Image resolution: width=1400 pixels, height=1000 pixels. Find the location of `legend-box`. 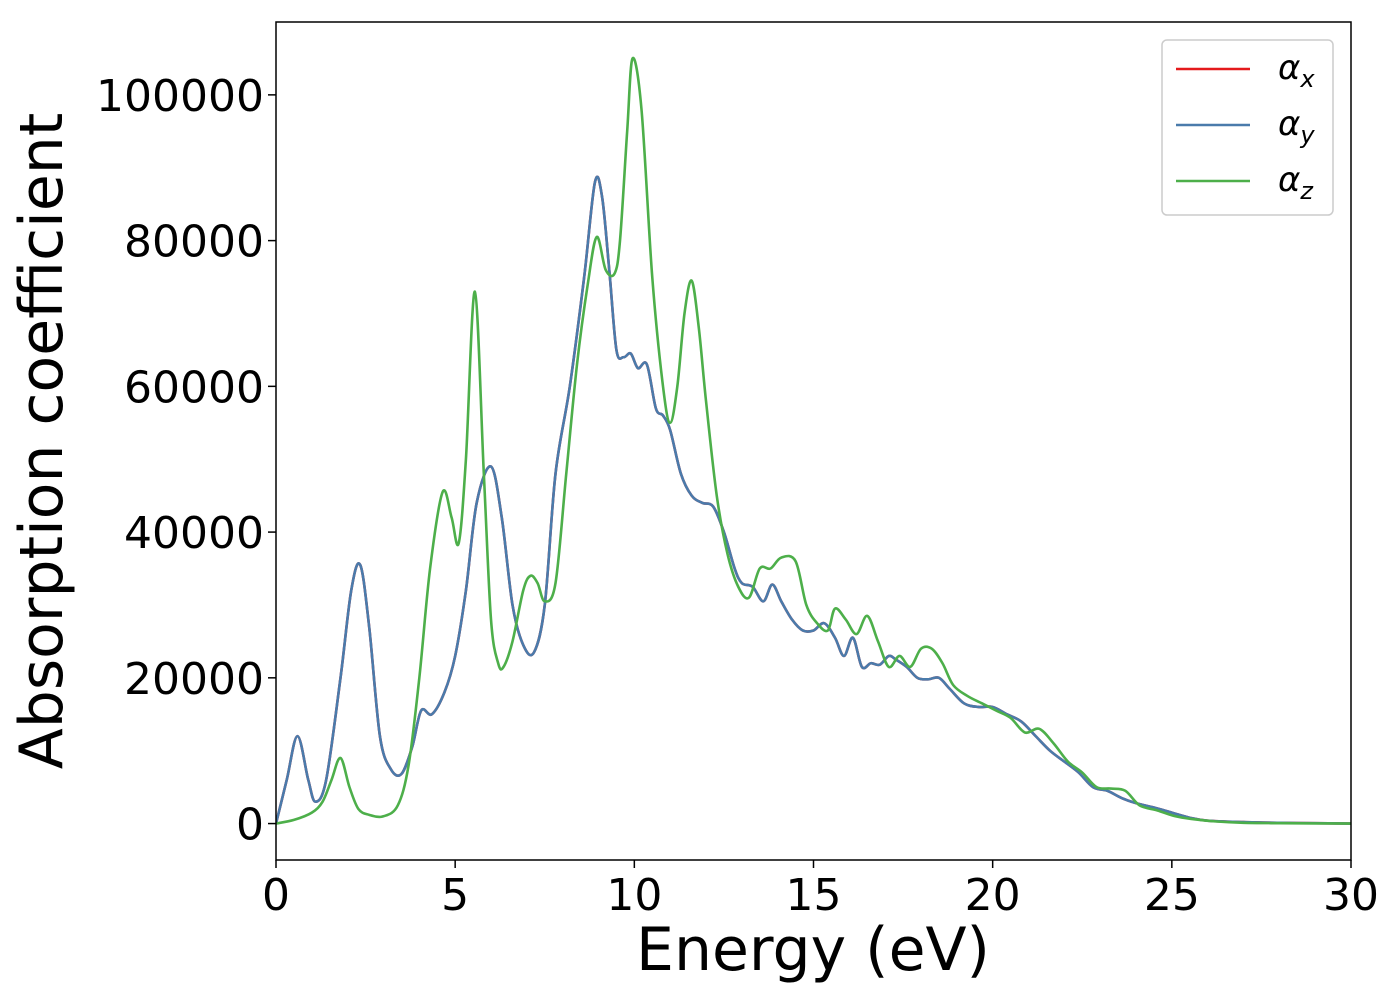

legend-box is located at coordinates (1247, 127).